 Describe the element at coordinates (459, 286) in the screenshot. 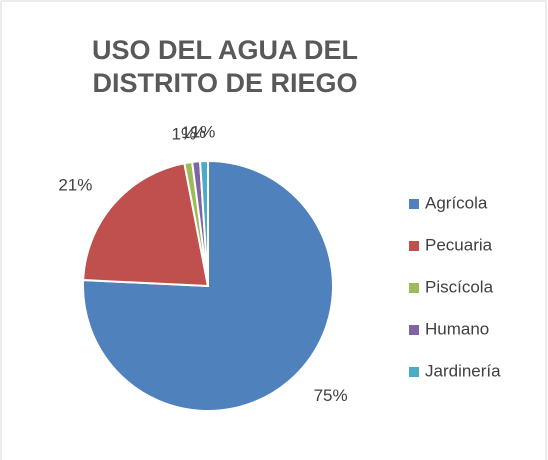

I see `legend-label: Piscícola` at that location.